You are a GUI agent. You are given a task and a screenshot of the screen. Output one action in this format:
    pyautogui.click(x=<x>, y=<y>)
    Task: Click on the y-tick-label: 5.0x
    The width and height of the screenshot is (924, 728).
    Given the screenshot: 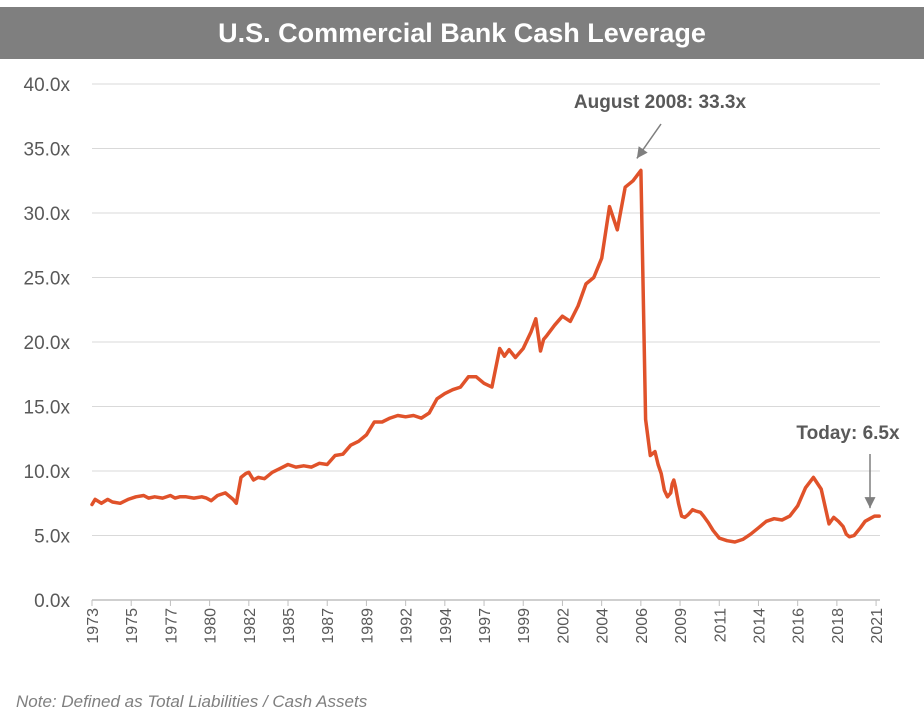 What is the action you would take?
    pyautogui.click(x=52, y=537)
    